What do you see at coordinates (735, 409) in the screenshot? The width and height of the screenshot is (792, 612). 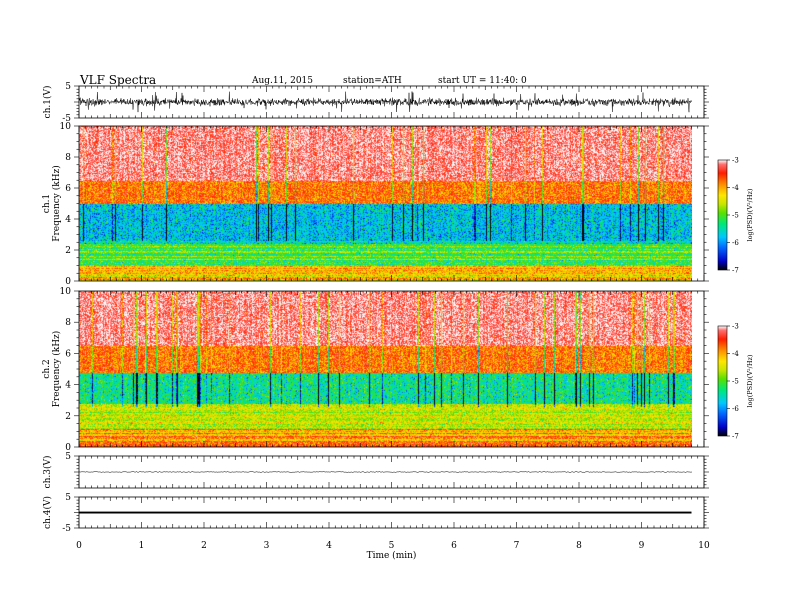 I see `colorbar-2-tick-label: -6` at bounding box center [735, 409].